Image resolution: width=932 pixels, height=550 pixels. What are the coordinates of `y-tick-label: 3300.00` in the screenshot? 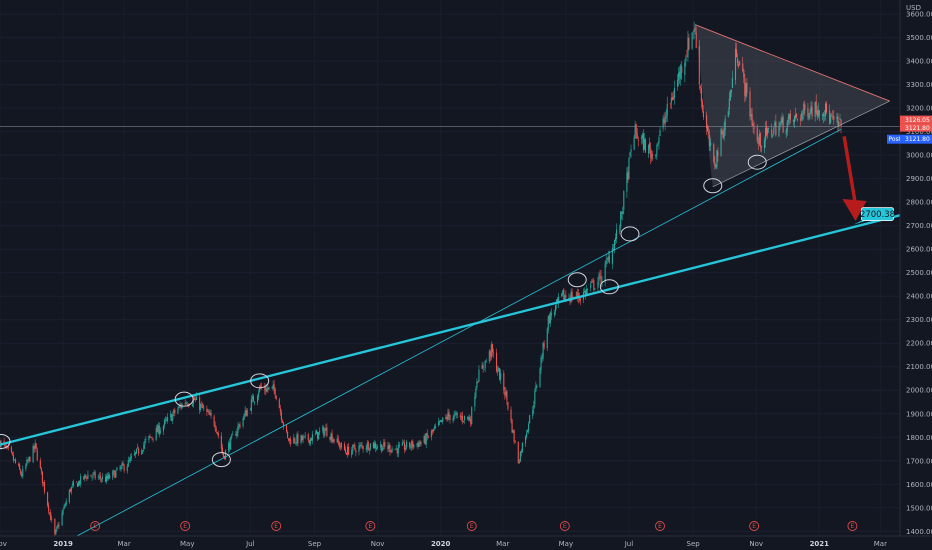 It's located at (919, 85).